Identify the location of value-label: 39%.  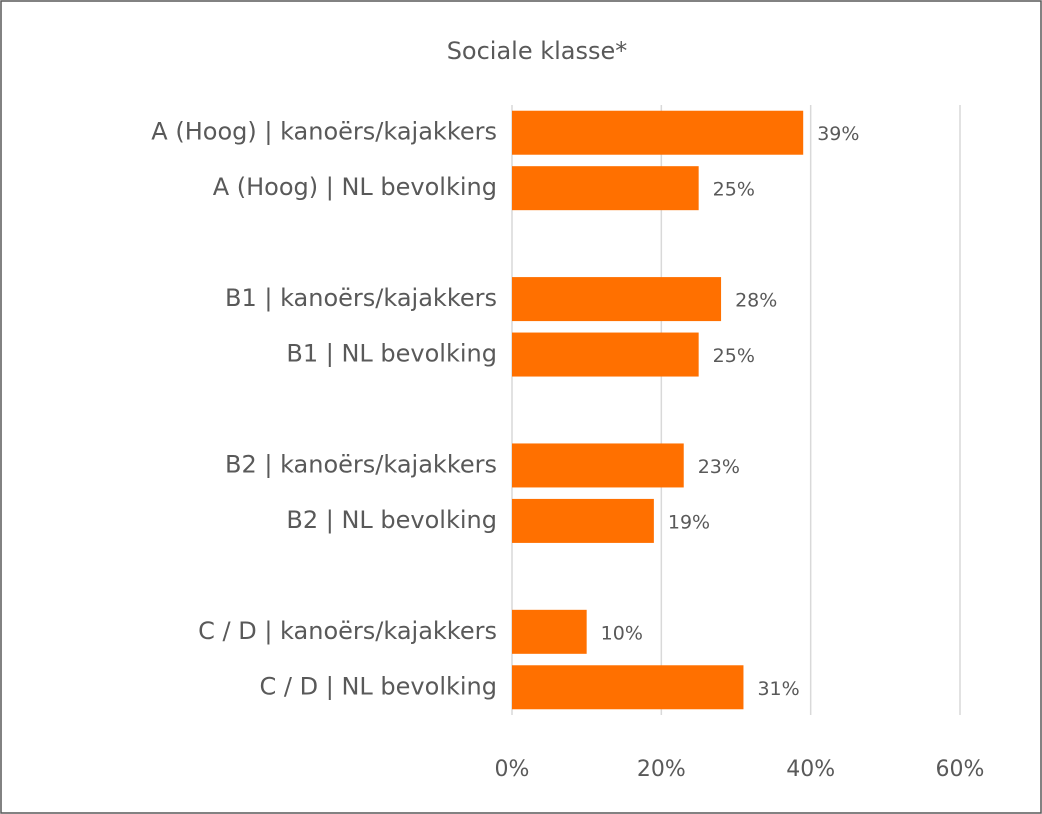
(838, 134).